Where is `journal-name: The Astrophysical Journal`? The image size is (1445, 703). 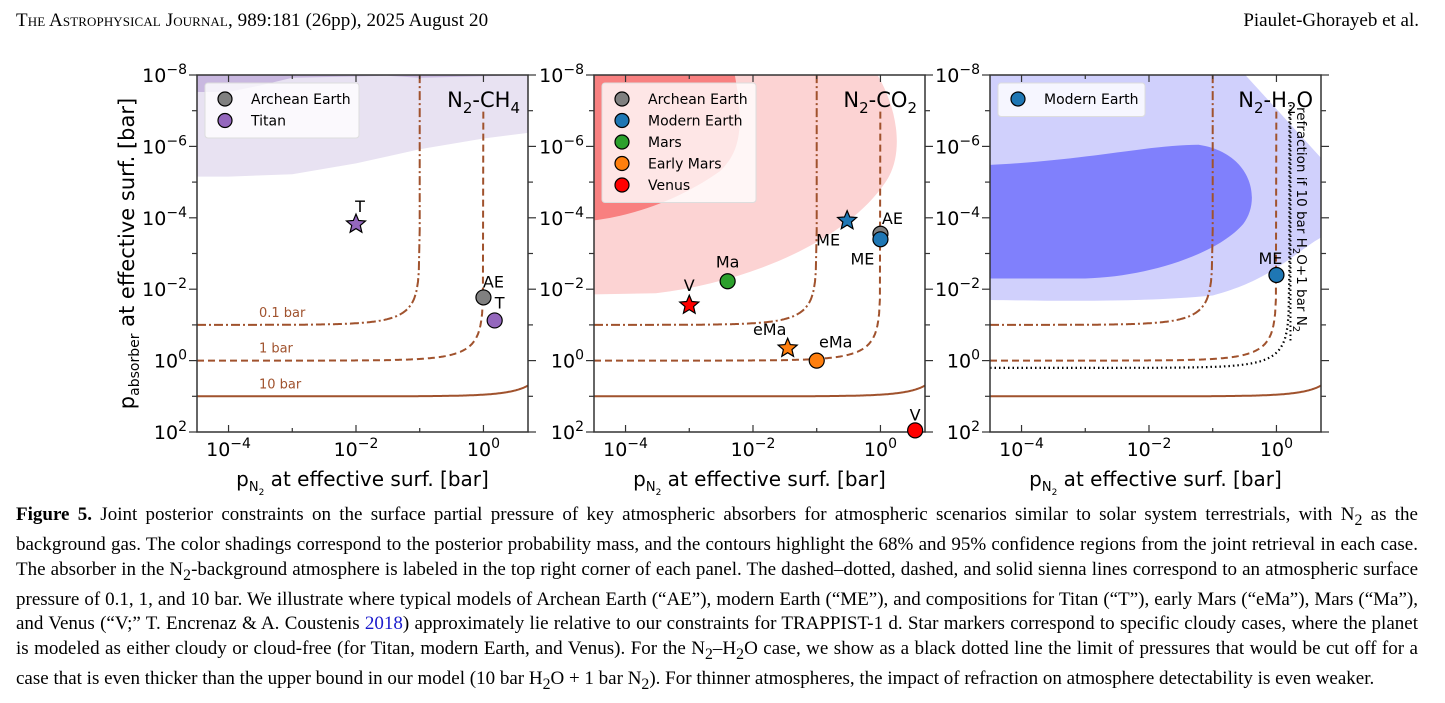
journal-name: The Astrophysical Journal is located at coordinates (122, 20).